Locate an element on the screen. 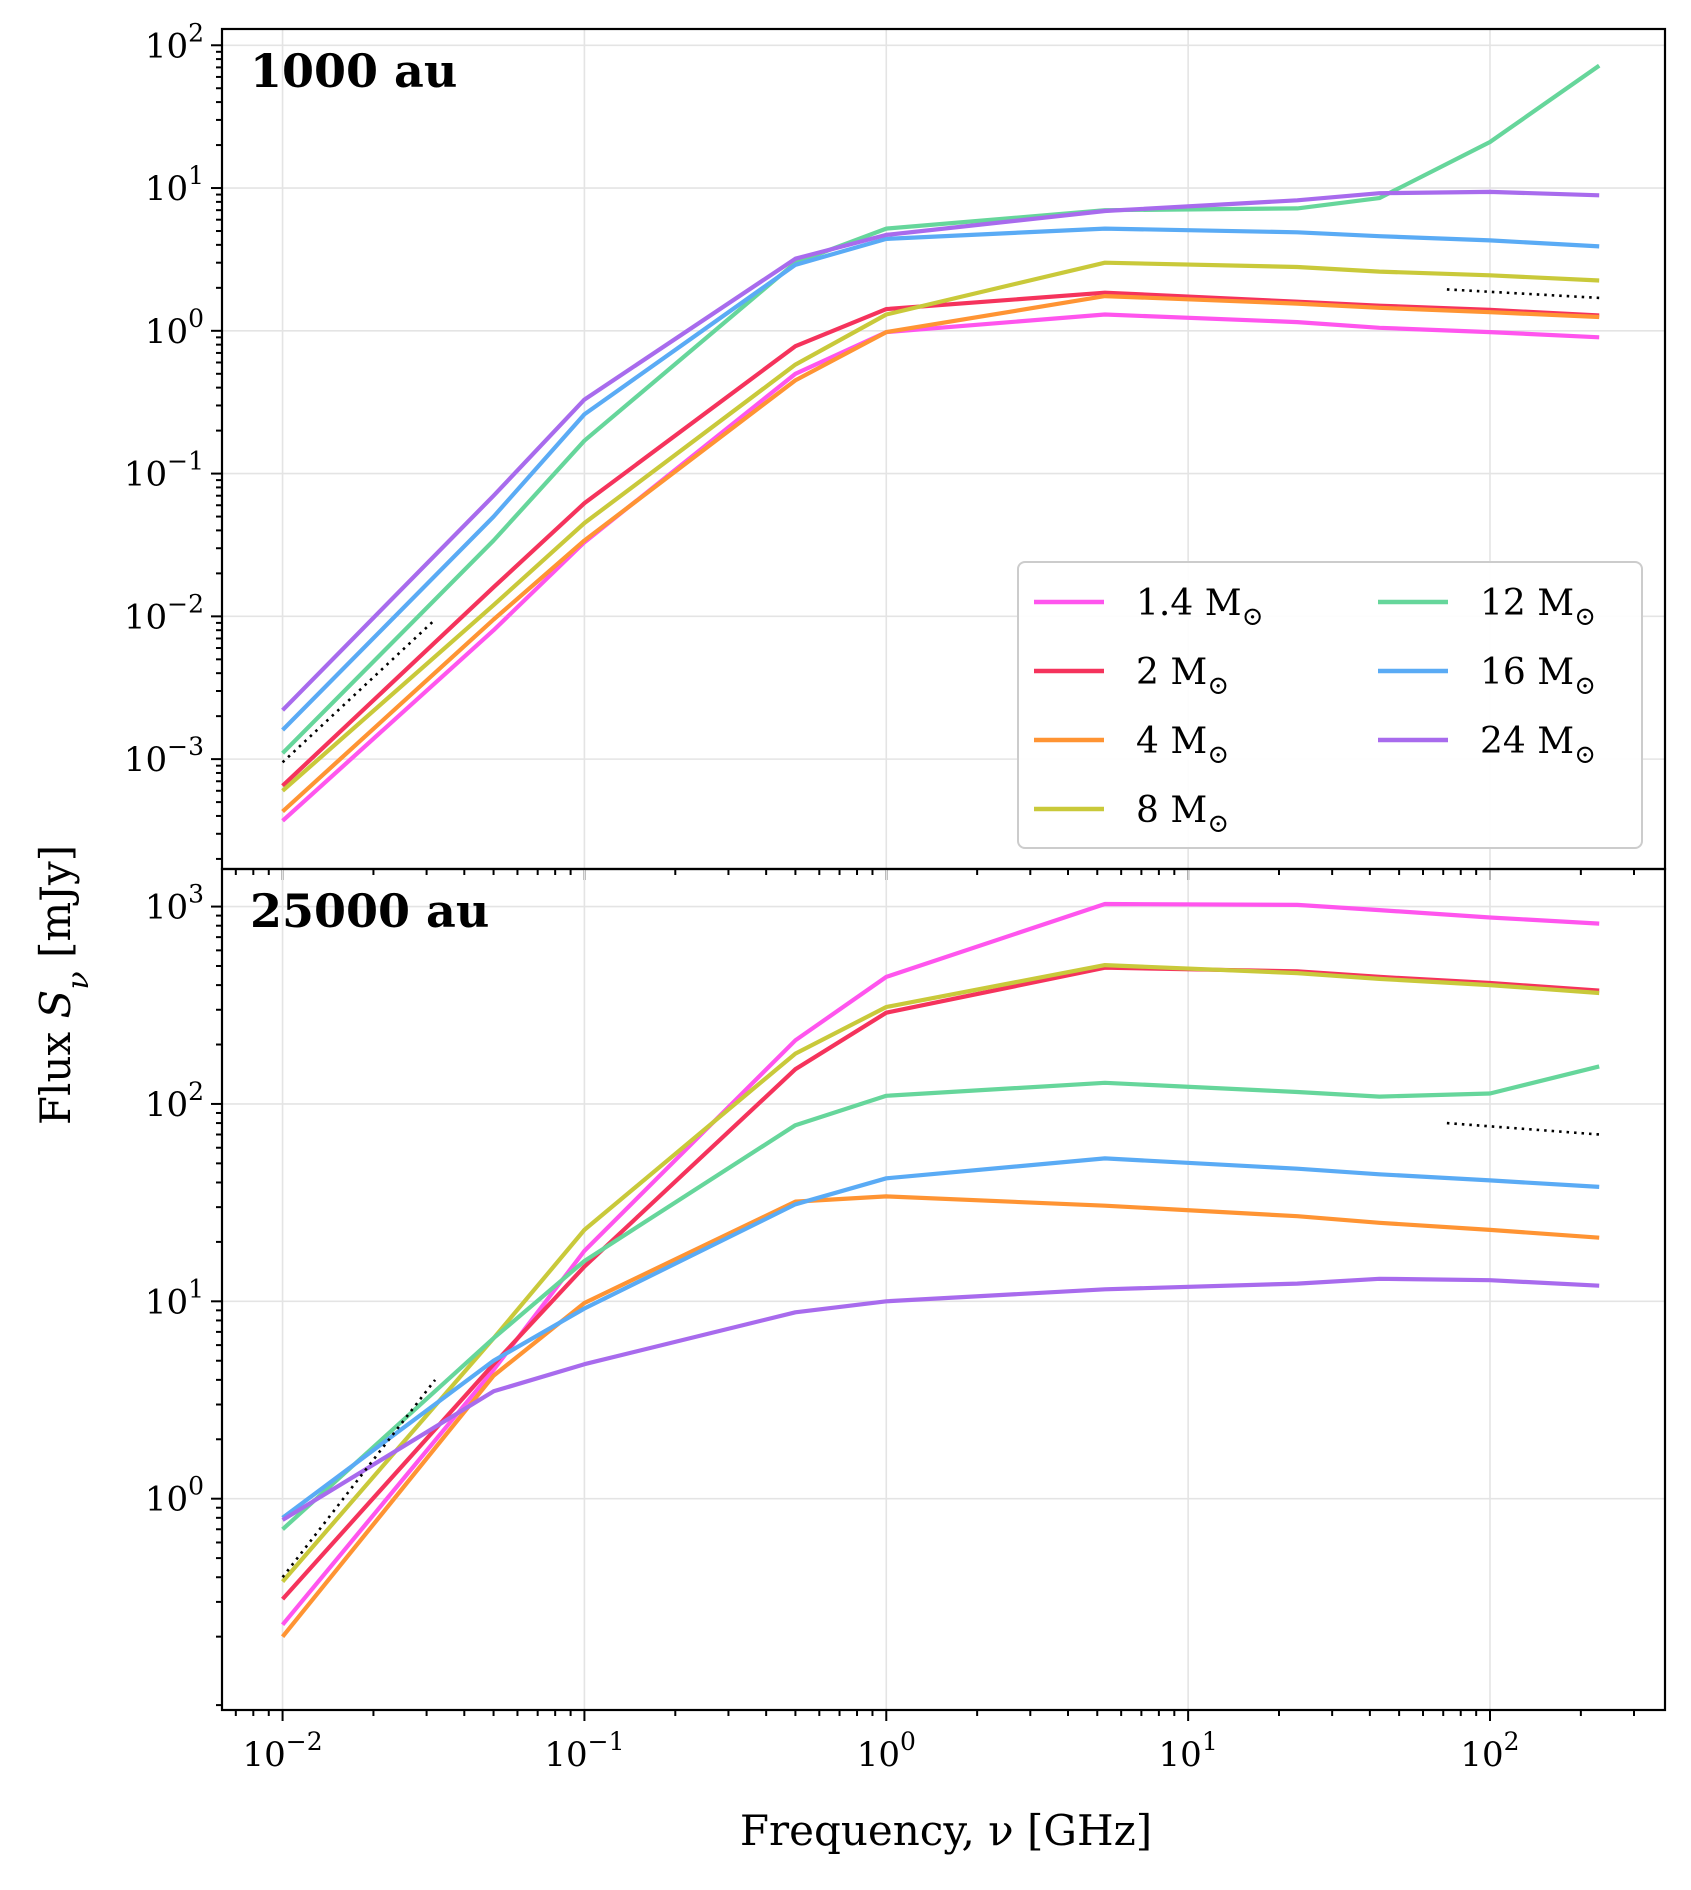 This screenshot has height=1890, width=1691. legend: 1.4 M⊙ 2 M⊙ 4 M⊙ 8 M⊙ 12 M⊙ 16 M⊙ 24 M⊙ is located at coordinates (1330, 705).